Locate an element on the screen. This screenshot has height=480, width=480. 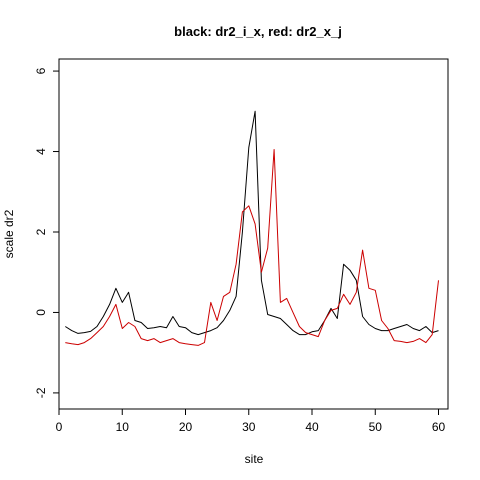
x-tick-label: 60 is located at coordinates (439, 427).